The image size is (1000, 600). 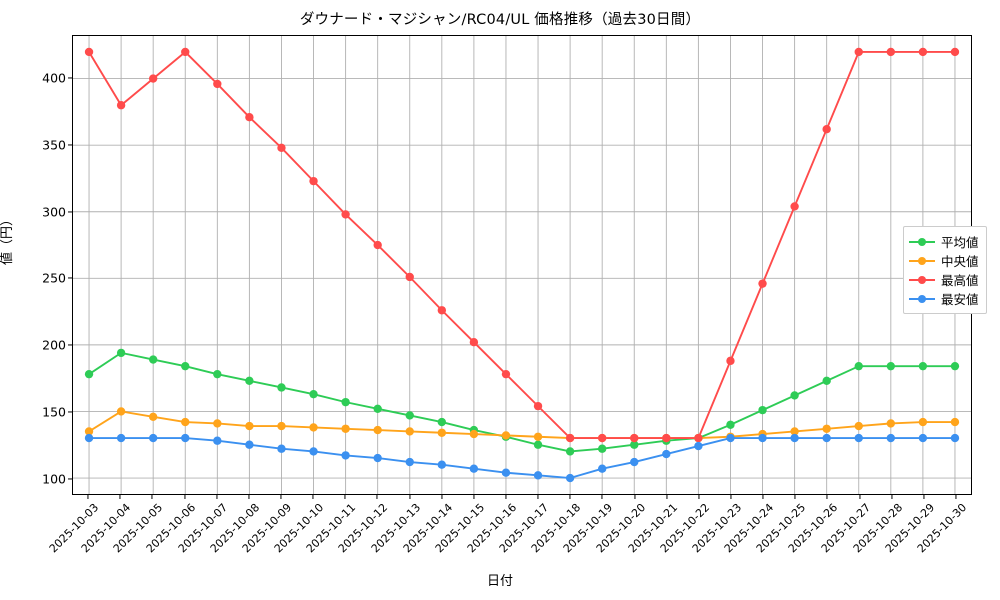 I want to click on x-axis-label: 日付, so click(x=499, y=581).